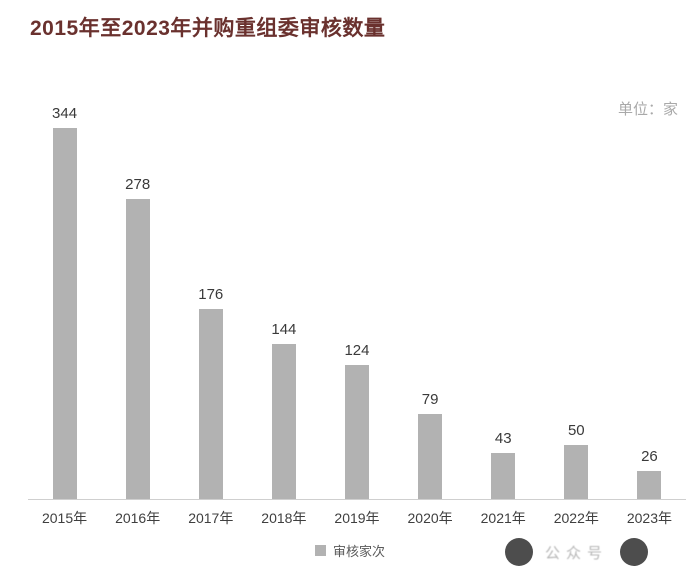 The width and height of the screenshot is (700, 572). I want to click on watermark: 公众号, so click(576, 552).